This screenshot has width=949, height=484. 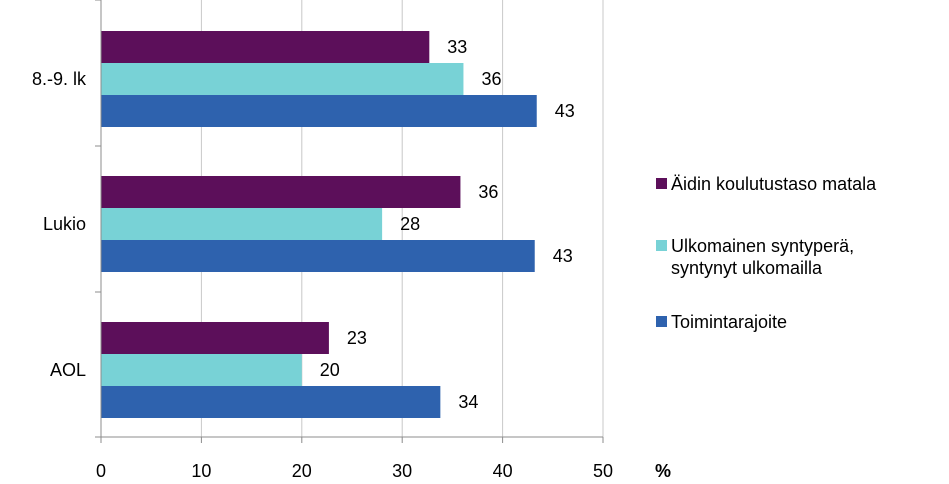 What do you see at coordinates (491, 79) in the screenshot?
I see `data-label-0-1: 36` at bounding box center [491, 79].